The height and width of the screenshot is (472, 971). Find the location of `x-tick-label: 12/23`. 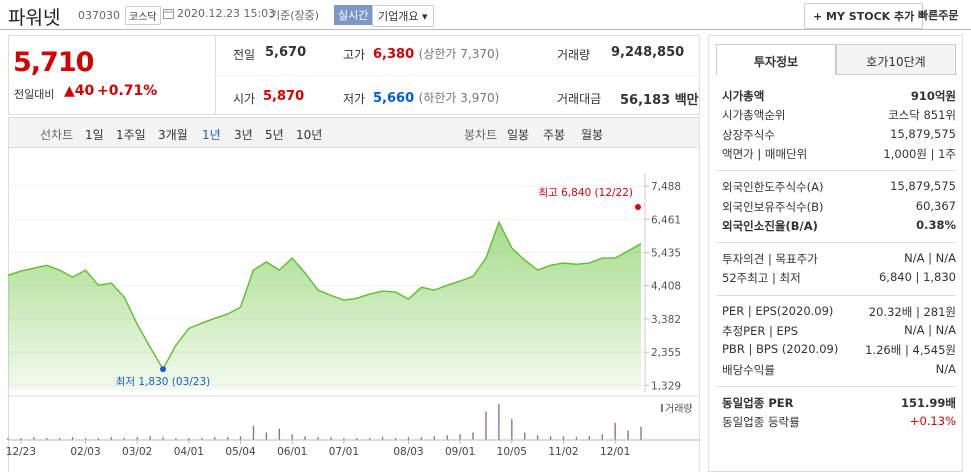

x-tick-label: 12/23 is located at coordinates (21, 452).